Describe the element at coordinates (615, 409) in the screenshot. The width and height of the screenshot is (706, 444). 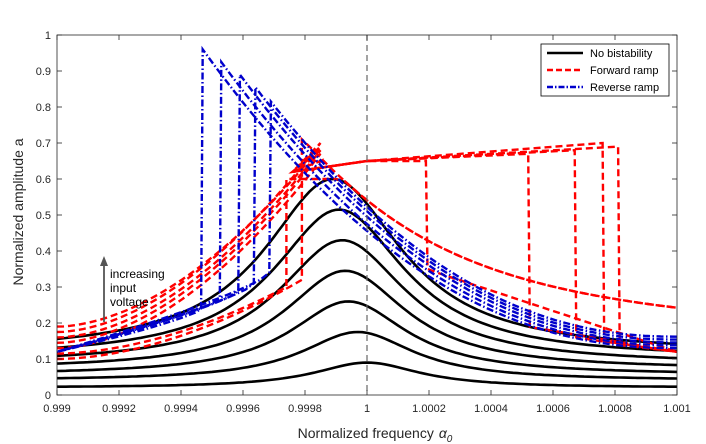
I see `x-tick-label: 1.0008` at that location.